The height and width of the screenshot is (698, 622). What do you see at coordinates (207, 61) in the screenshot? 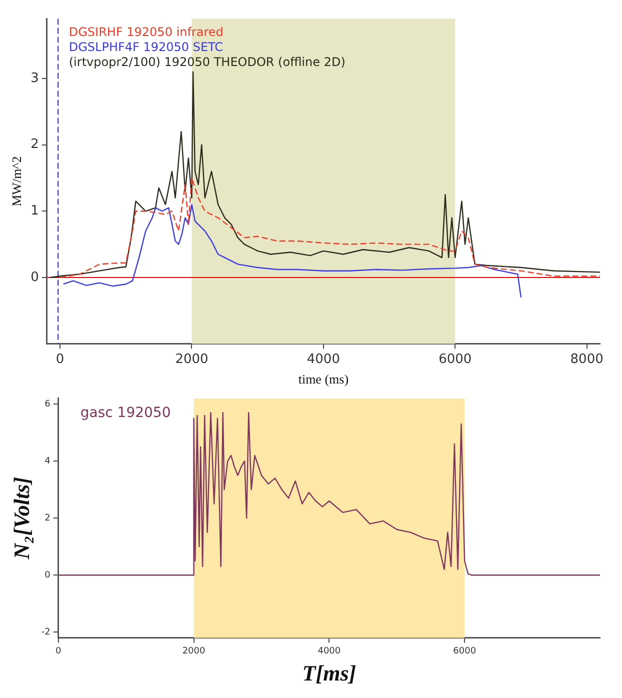
I see `series-label: (irtvpopr2/100) 192050 THEODOR (offline 2D)` at bounding box center [207, 61].